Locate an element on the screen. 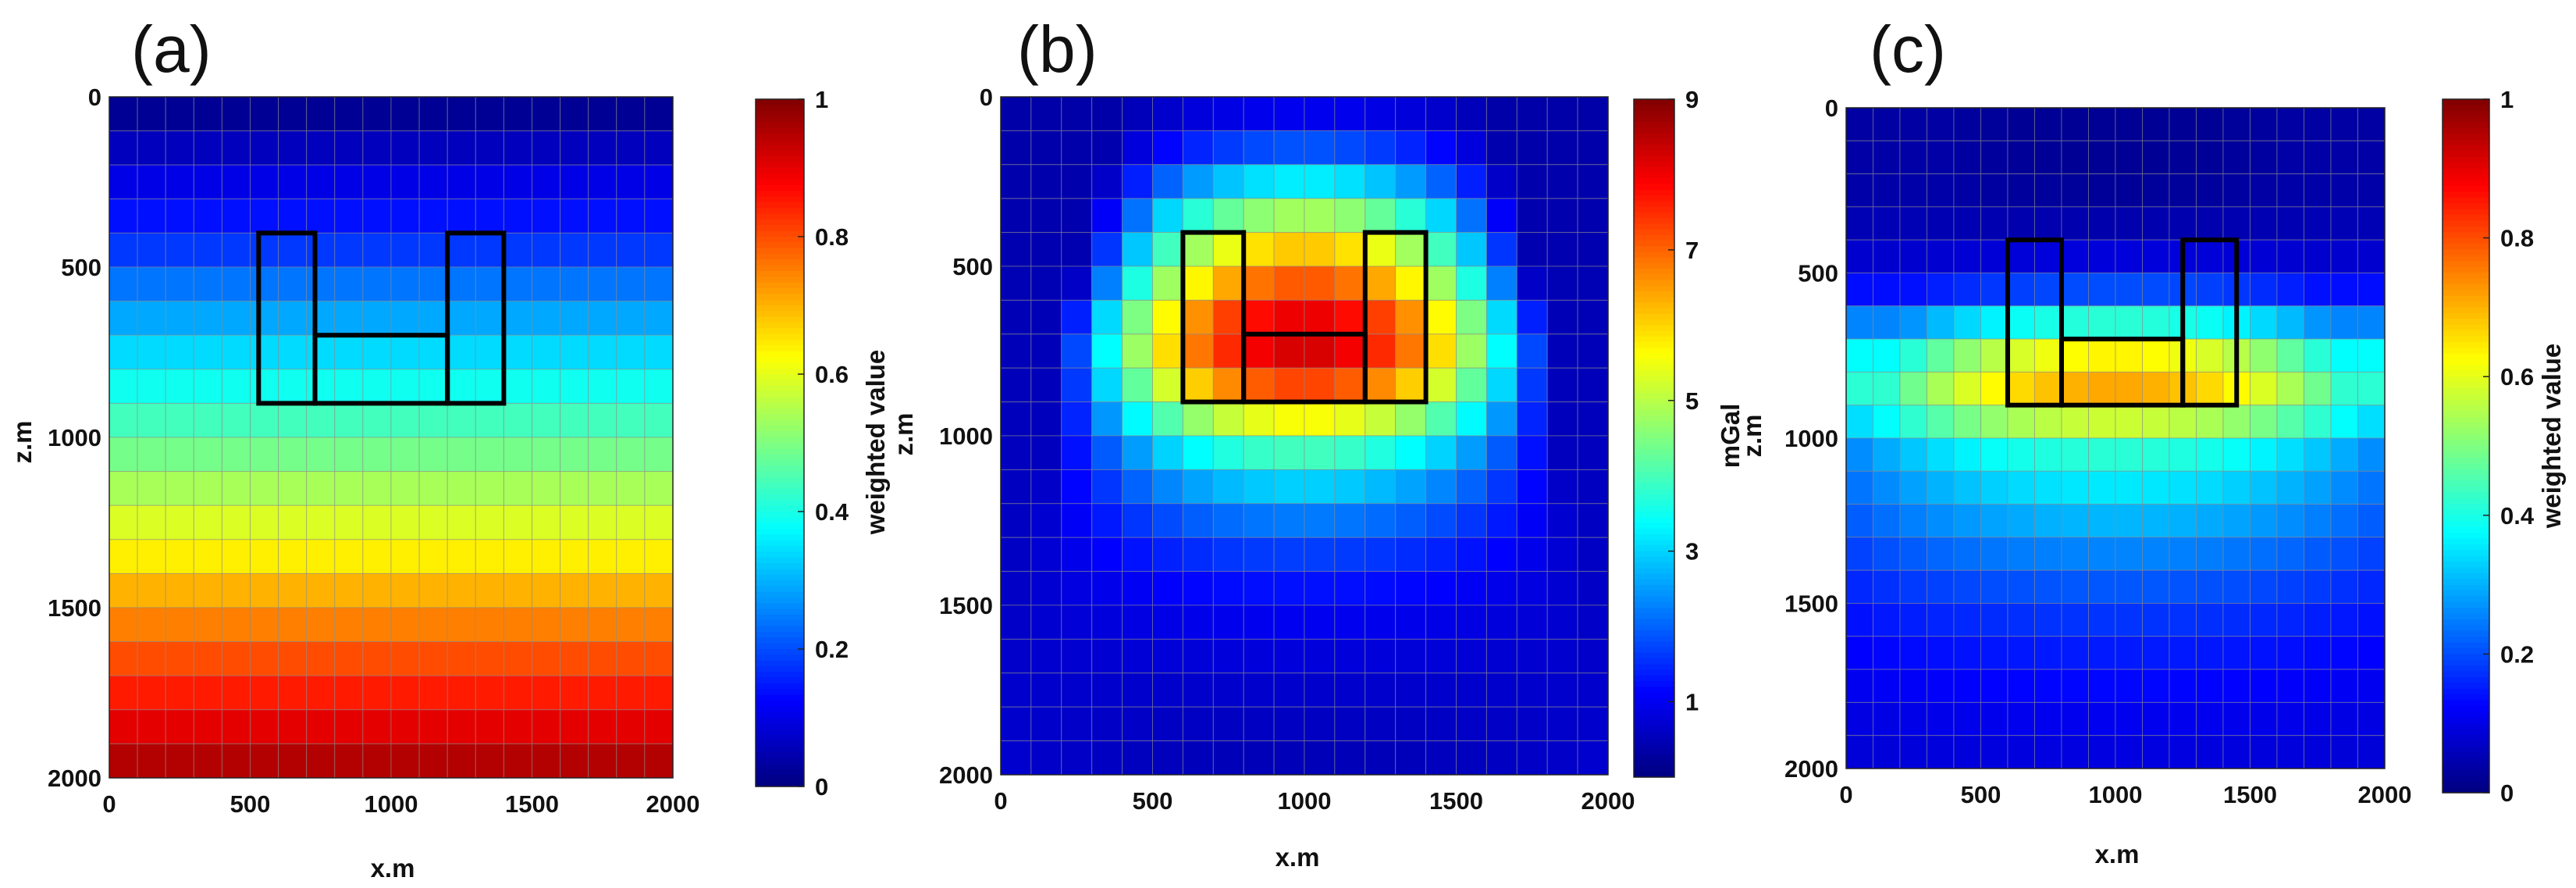 The height and width of the screenshot is (888, 2576). panel-b-label: (b) is located at coordinates (1057, 49).